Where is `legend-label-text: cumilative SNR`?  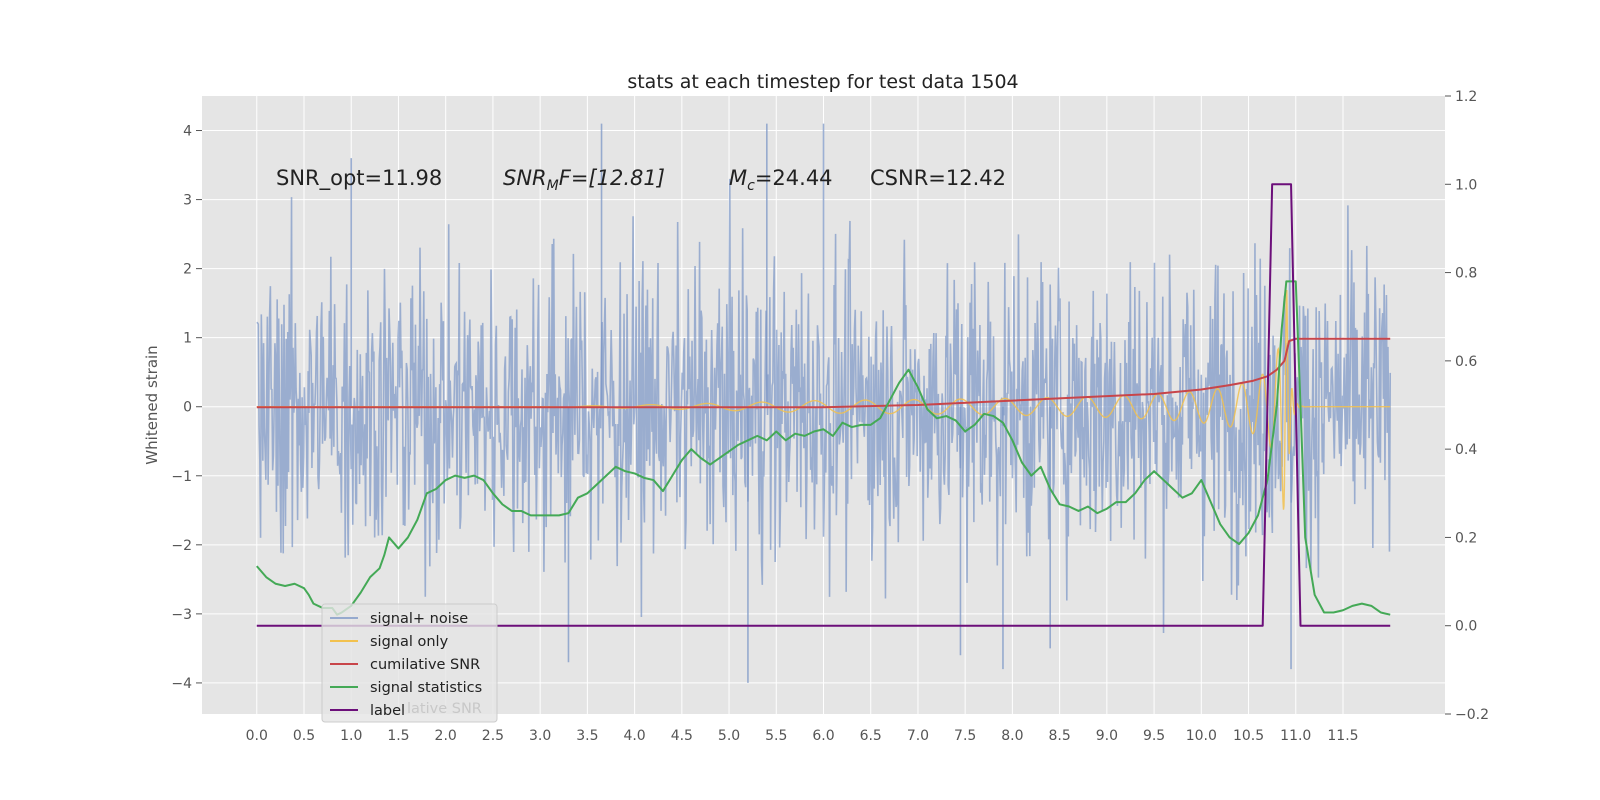 legend-label-text: cumilative SNR is located at coordinates (425, 665).